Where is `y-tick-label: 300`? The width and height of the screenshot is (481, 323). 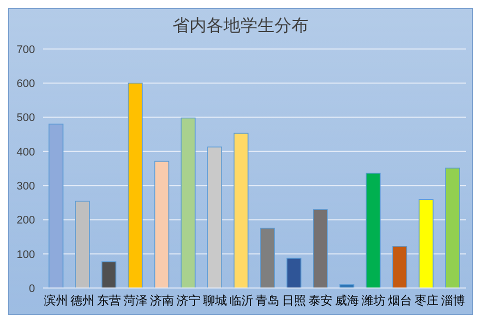
y-tick-label: 300 is located at coordinates (25, 186).